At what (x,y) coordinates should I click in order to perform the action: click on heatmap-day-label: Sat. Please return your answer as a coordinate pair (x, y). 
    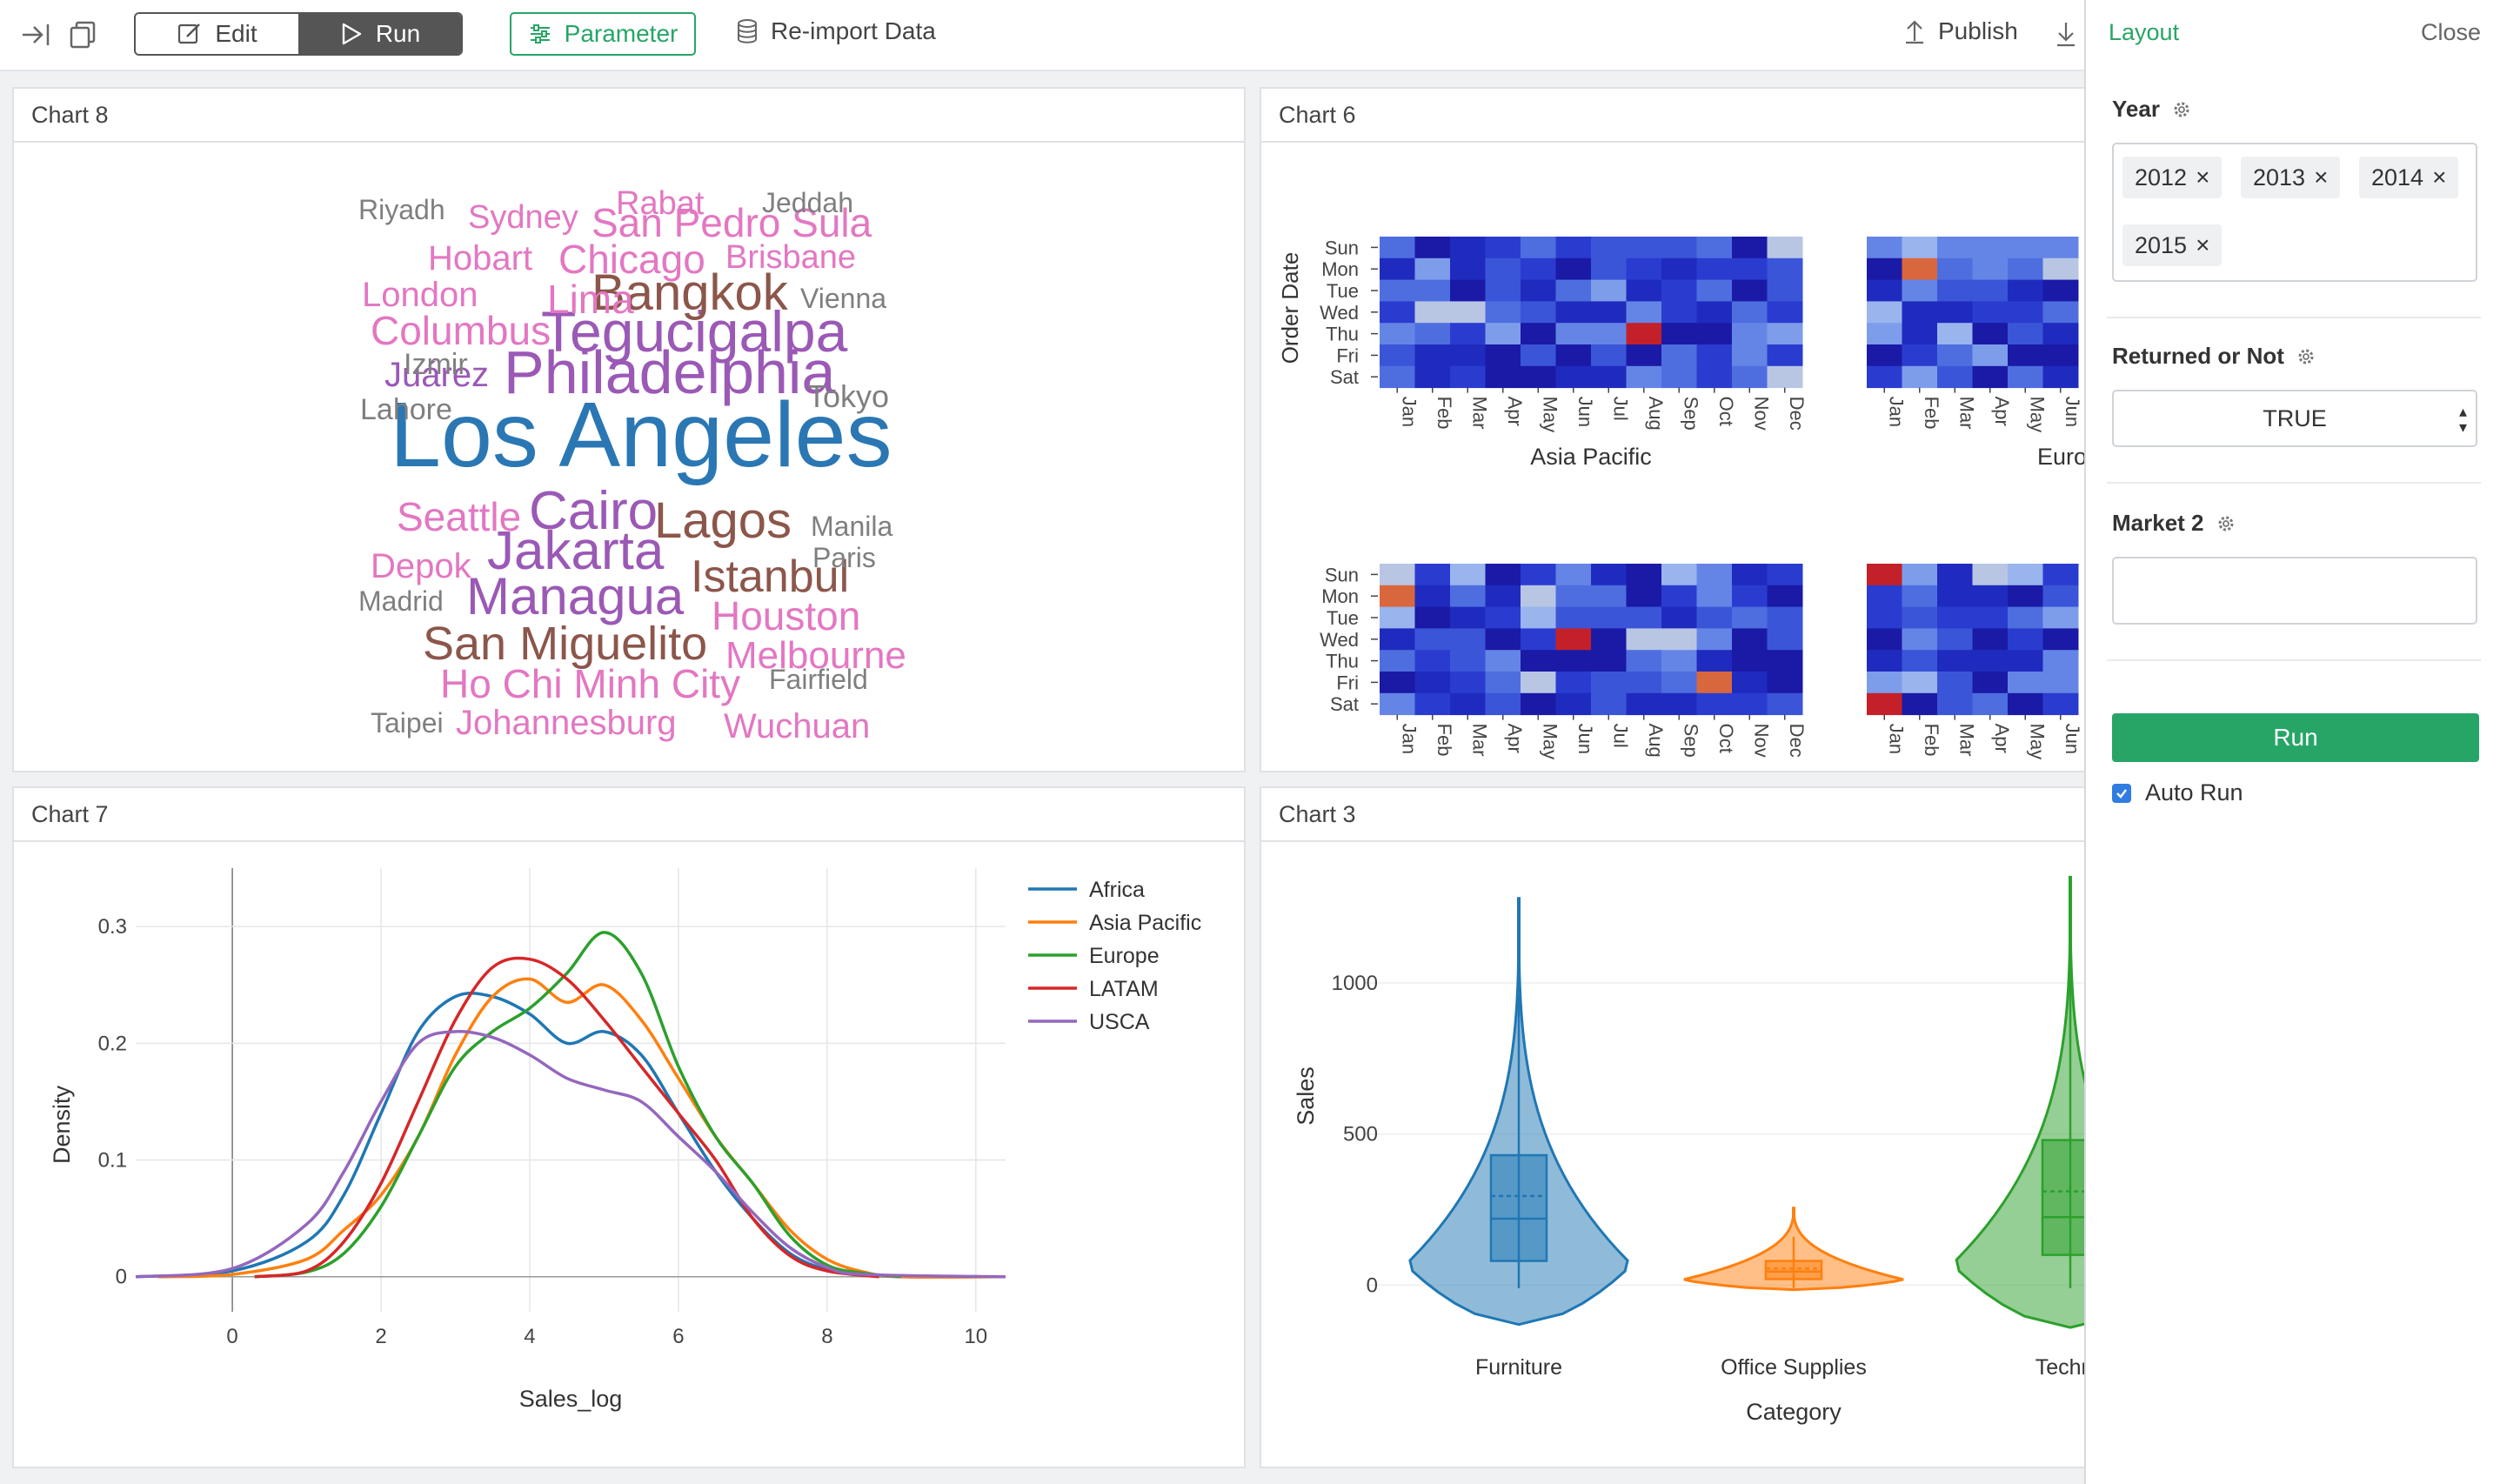
    Looking at the image, I should click on (1344, 704).